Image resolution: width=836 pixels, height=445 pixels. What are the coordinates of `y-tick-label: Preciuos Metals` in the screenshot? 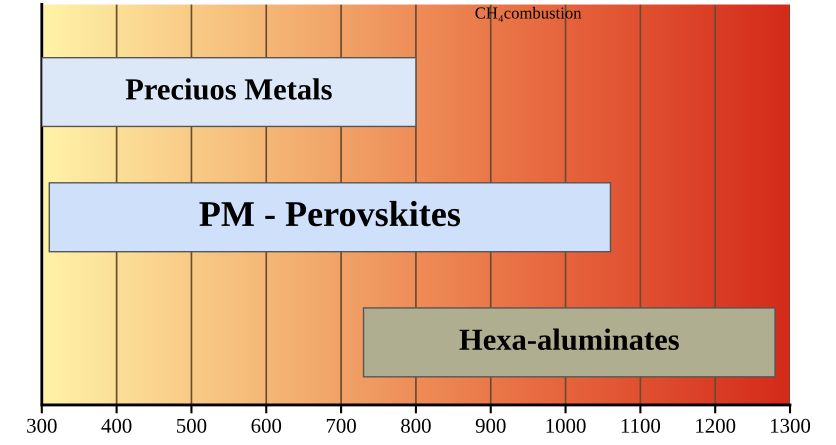 It's located at (229, 89).